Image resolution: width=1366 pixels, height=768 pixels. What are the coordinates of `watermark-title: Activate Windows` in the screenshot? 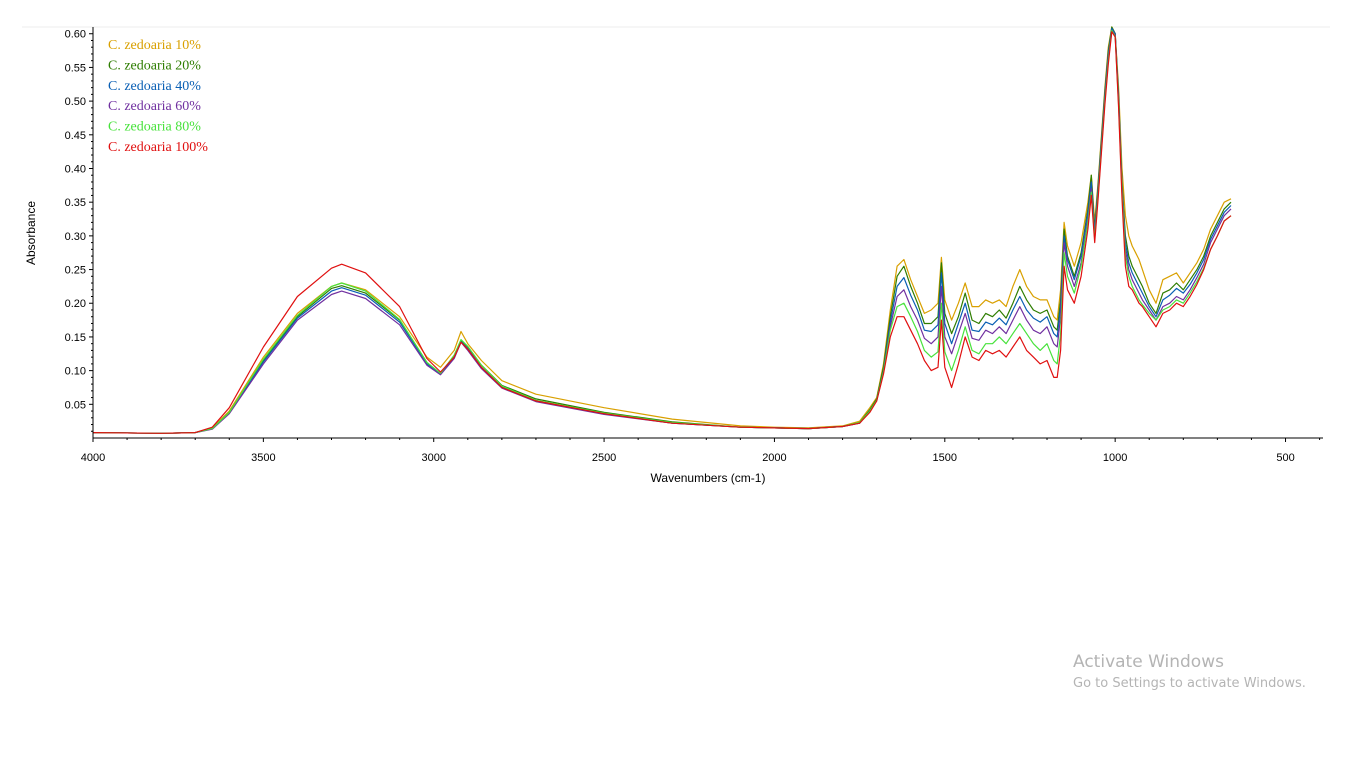 It's located at (1148, 662).